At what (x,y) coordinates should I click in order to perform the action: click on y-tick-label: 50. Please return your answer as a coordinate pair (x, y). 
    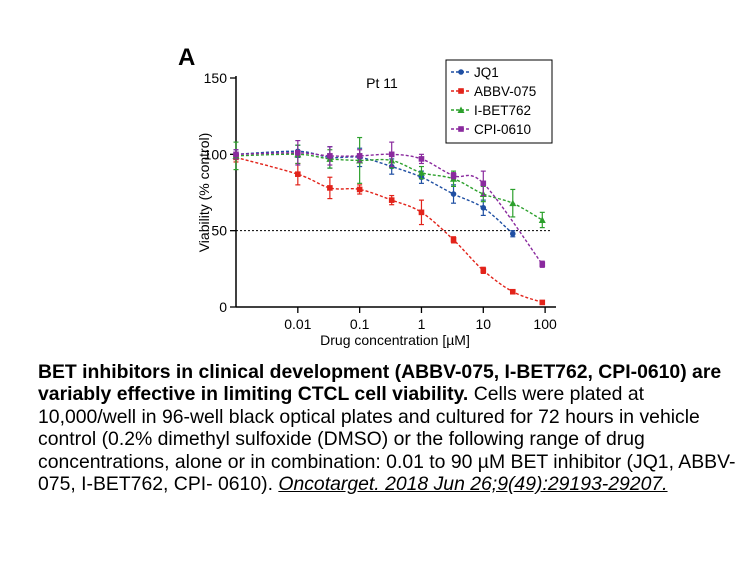
    Looking at the image, I should click on (219, 231).